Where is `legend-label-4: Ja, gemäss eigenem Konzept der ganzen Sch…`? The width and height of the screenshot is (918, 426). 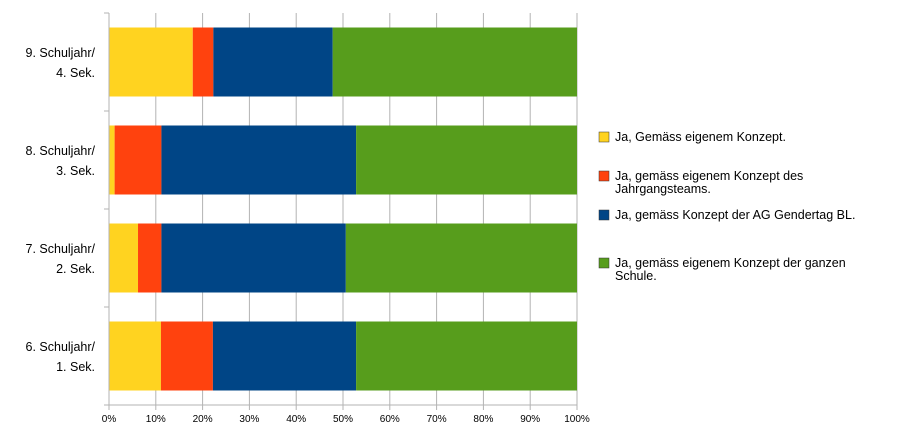 legend-label-4: Ja, gemäss eigenem Konzept der ganzen Sch… is located at coordinates (730, 269).